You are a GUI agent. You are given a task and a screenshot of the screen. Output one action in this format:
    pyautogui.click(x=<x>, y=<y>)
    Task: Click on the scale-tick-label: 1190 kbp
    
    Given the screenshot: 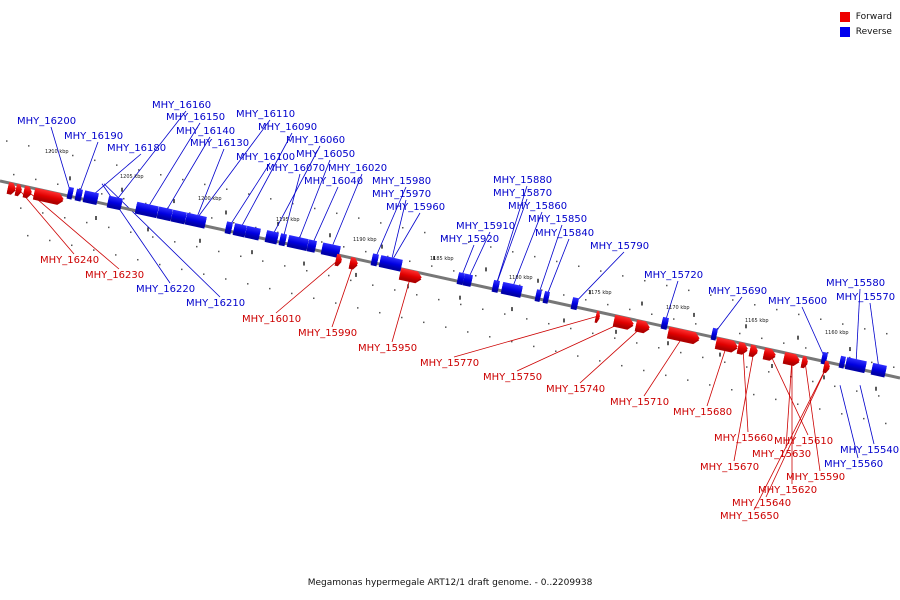 What is the action you would take?
    pyautogui.click(x=365, y=240)
    